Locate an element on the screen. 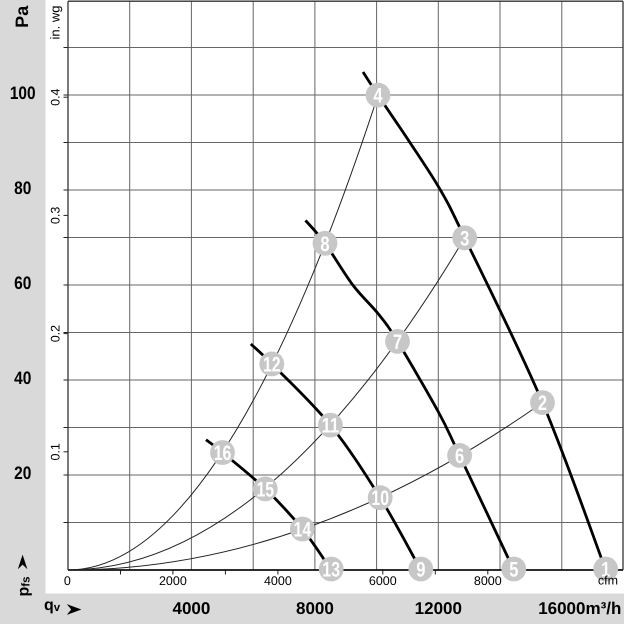  svg-text: 14 is located at coordinates (303, 530).